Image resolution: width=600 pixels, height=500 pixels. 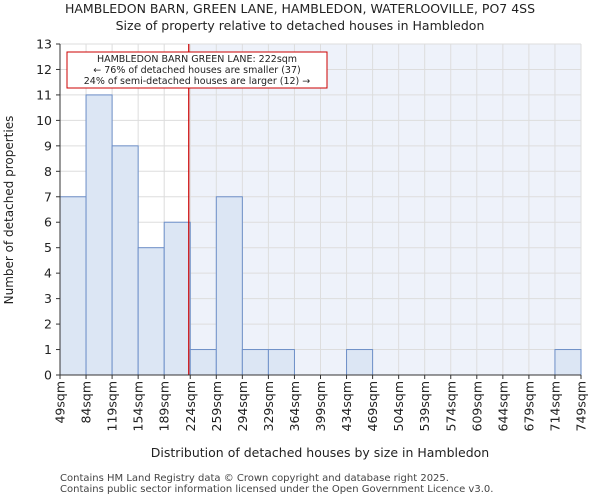 What do you see at coordinates (197, 59) in the screenshot?
I see `annotation-line-1: HAMBLEDON BARN GREEN LANE: 222sqm` at bounding box center [197, 59].